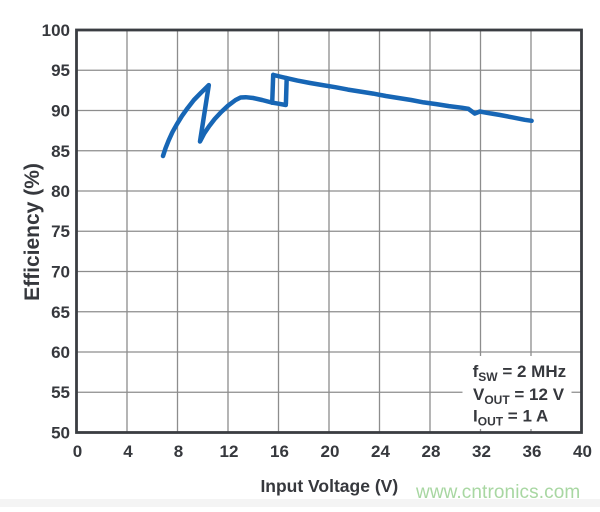 Image resolution: width=600 pixels, height=512 pixels. Describe the element at coordinates (229, 451) in the screenshot. I see `svg-text: 12` at that location.